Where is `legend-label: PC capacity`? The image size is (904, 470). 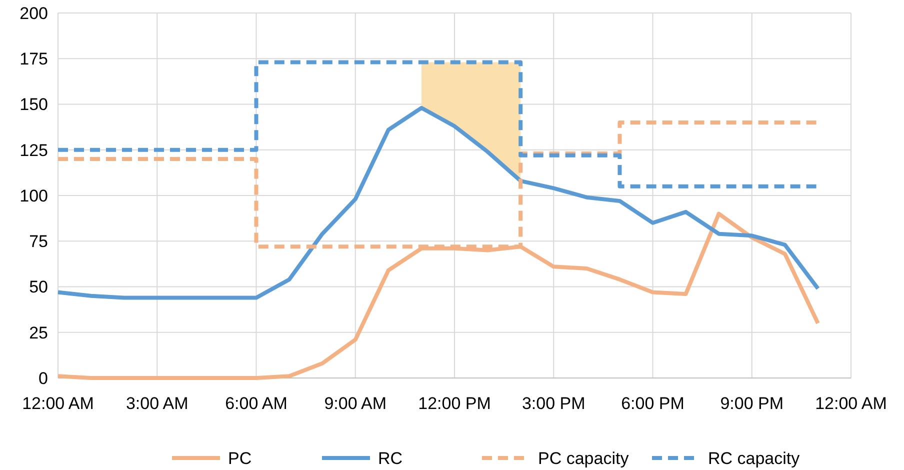
legend-label: PC capacity is located at coordinates (584, 458).